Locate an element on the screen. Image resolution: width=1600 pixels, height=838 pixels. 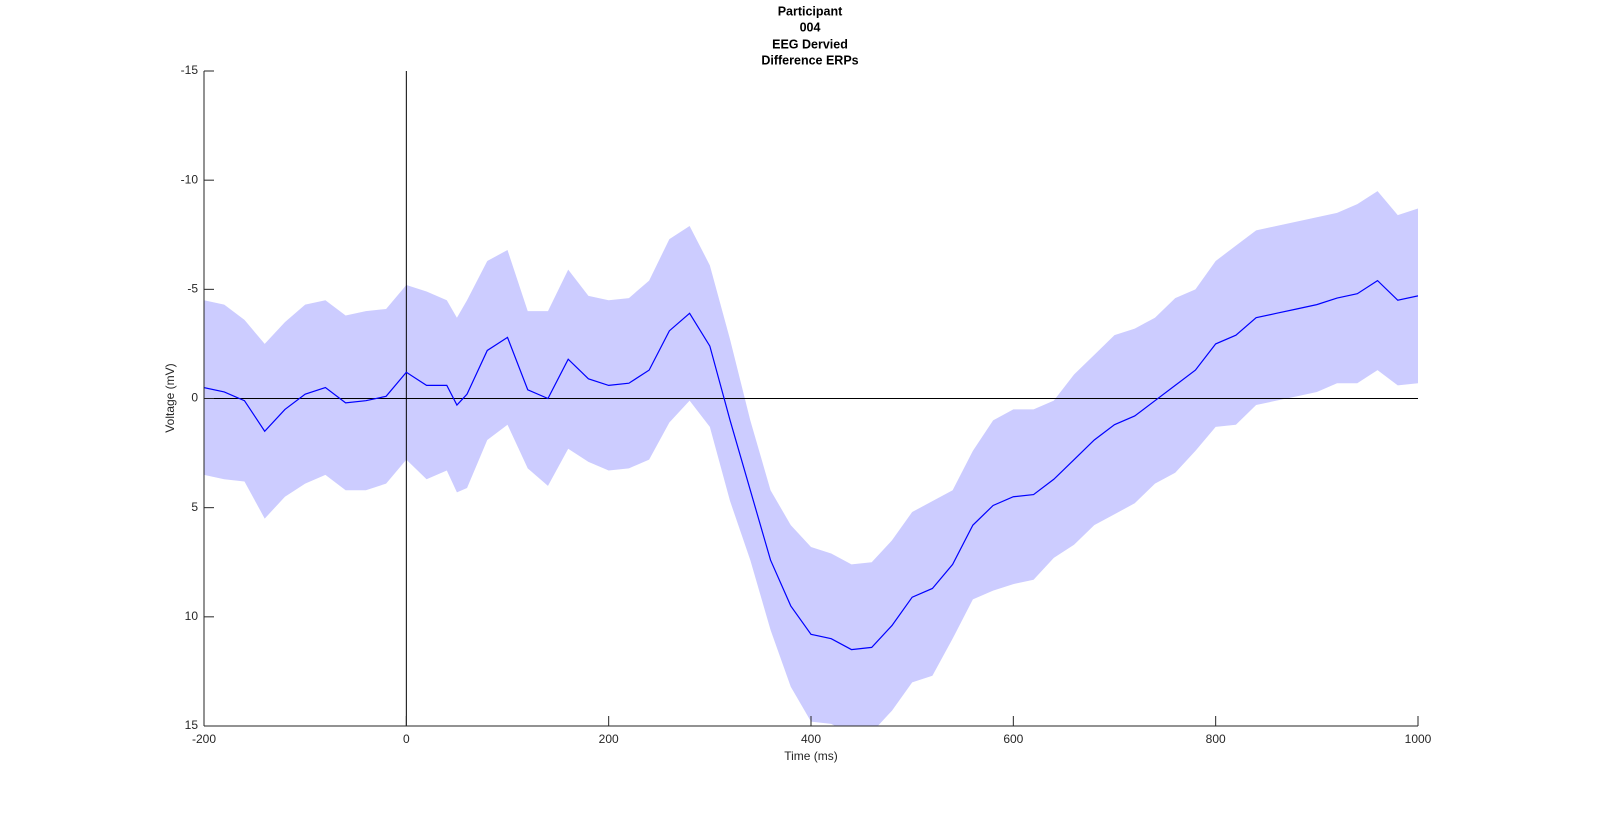
y-tick-label: 0 is located at coordinates (194, 398).